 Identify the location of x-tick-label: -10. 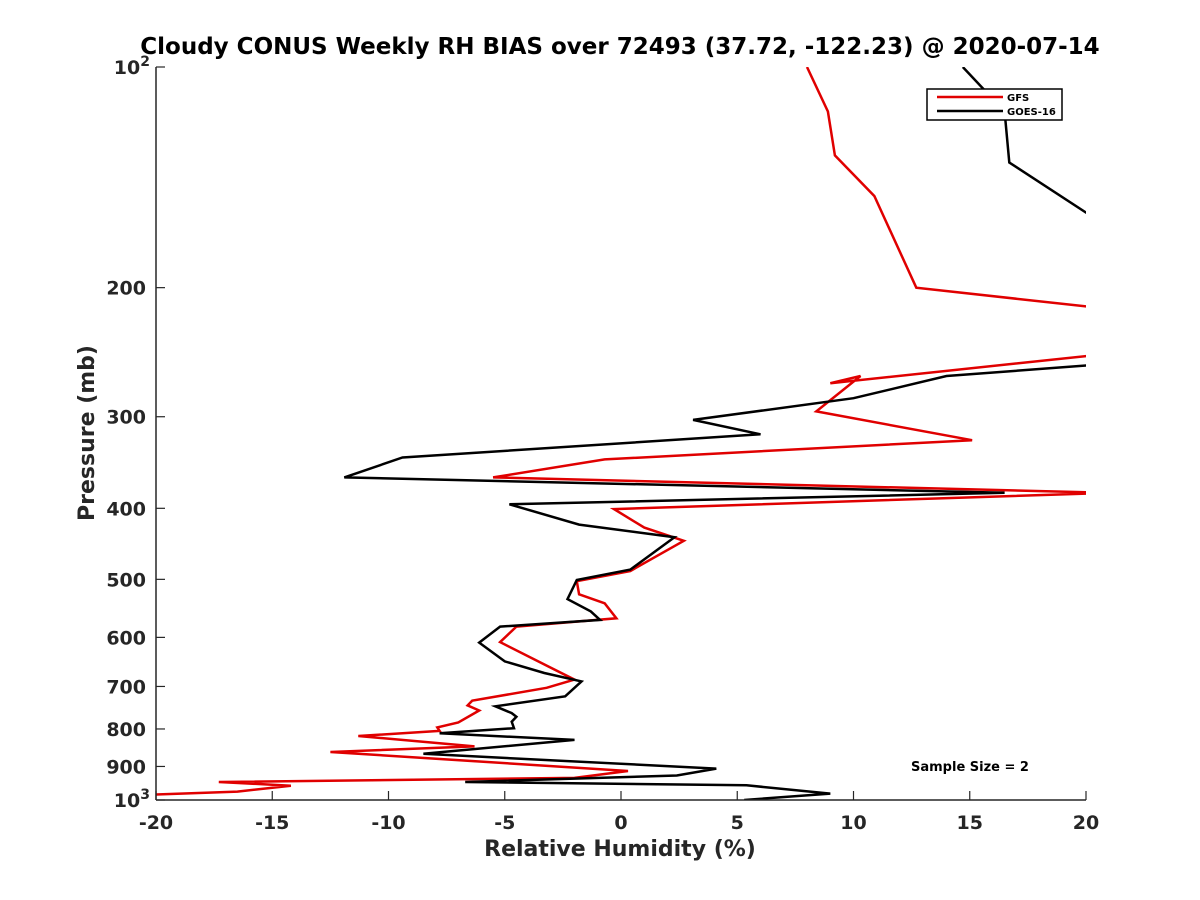
(388, 823).